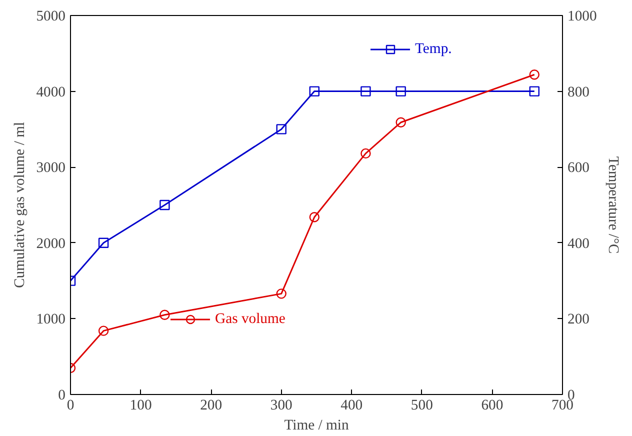 The image size is (632, 436). I want to click on y-tick-label: 1000, so click(51, 320).